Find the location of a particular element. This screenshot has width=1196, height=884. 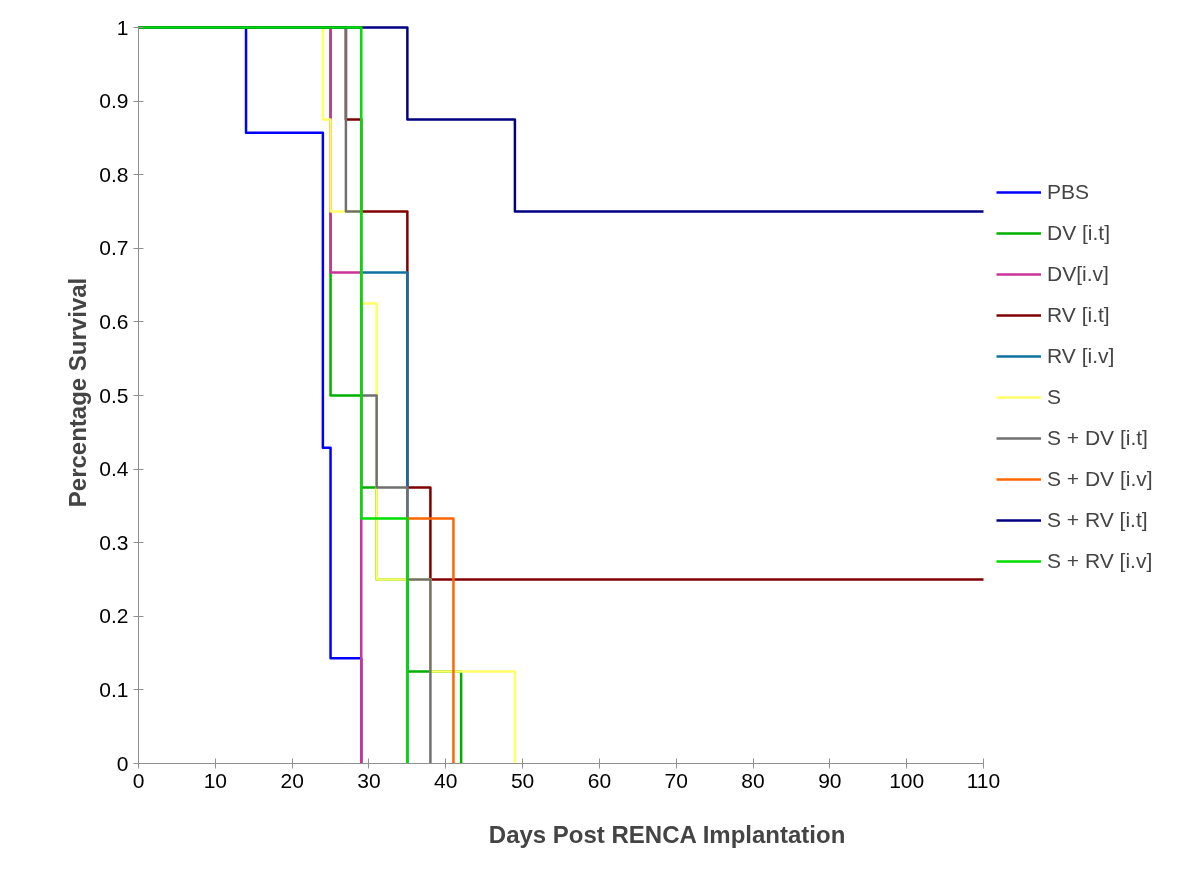

legend-label: S is located at coordinates (1054, 397).